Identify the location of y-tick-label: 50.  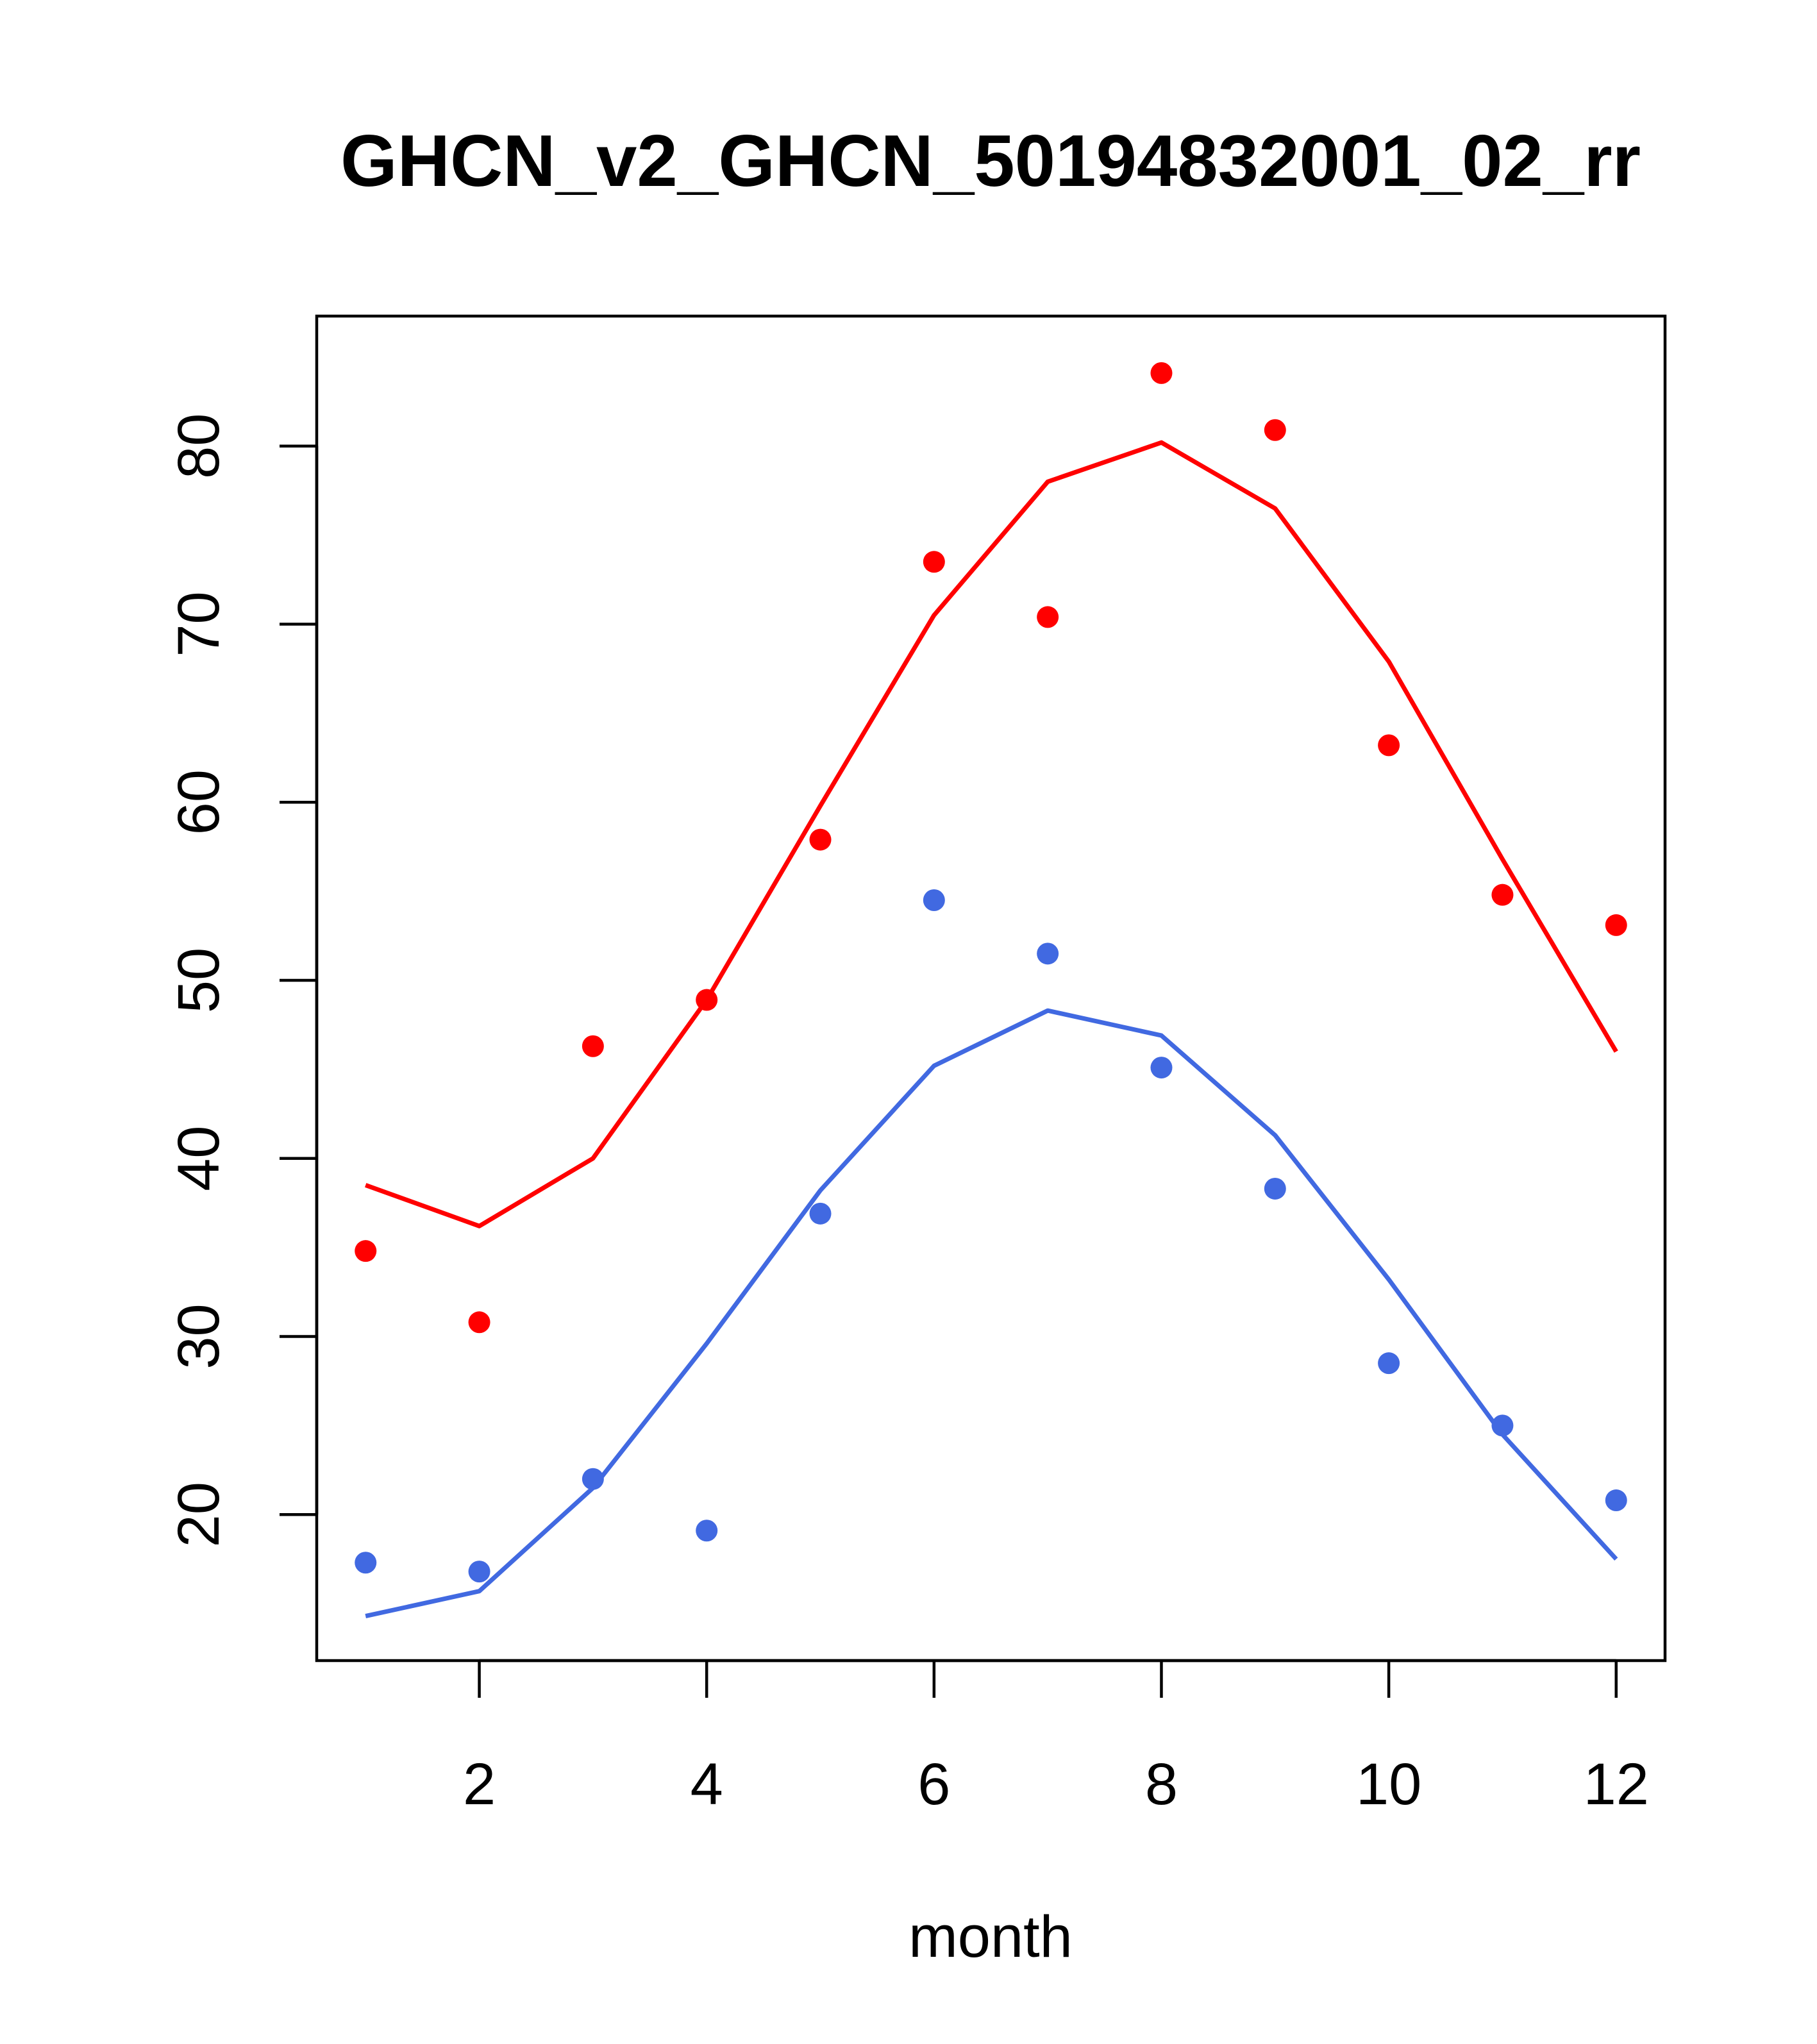
(198, 981).